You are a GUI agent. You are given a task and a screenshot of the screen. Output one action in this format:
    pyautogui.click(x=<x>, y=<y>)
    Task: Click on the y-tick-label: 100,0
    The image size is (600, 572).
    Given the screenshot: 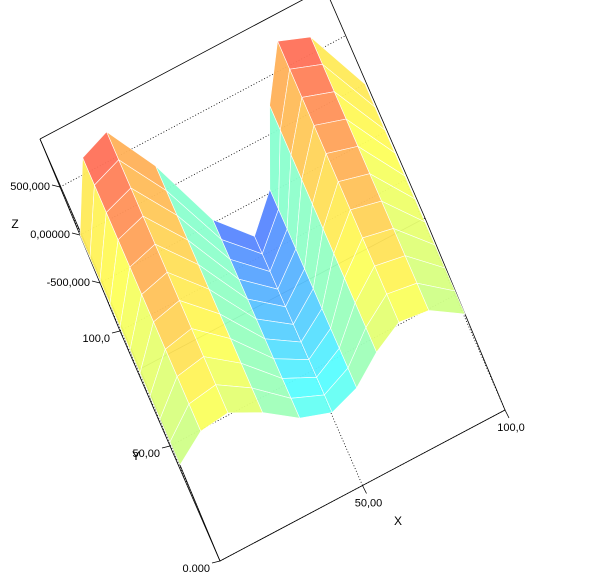 What is the action you would take?
    pyautogui.click(x=96, y=339)
    